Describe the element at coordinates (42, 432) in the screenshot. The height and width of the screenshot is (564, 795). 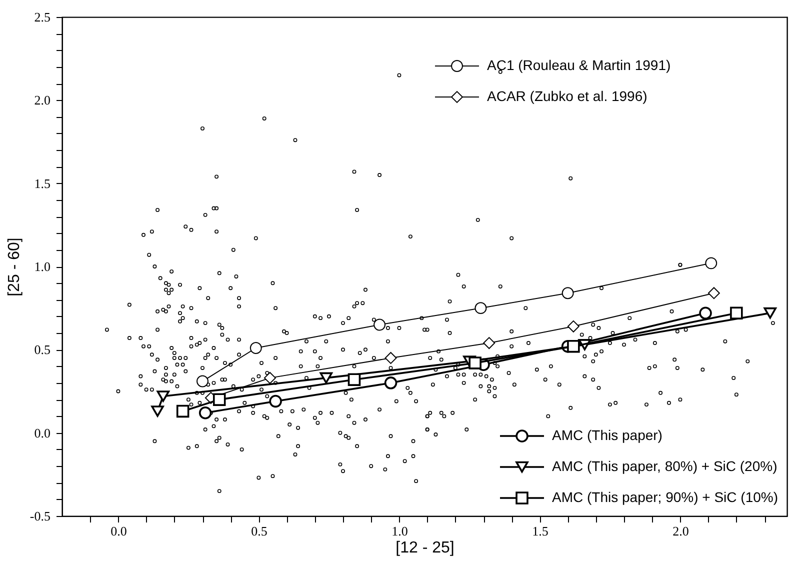
I see `y-tick-label: 0.0` at that location.